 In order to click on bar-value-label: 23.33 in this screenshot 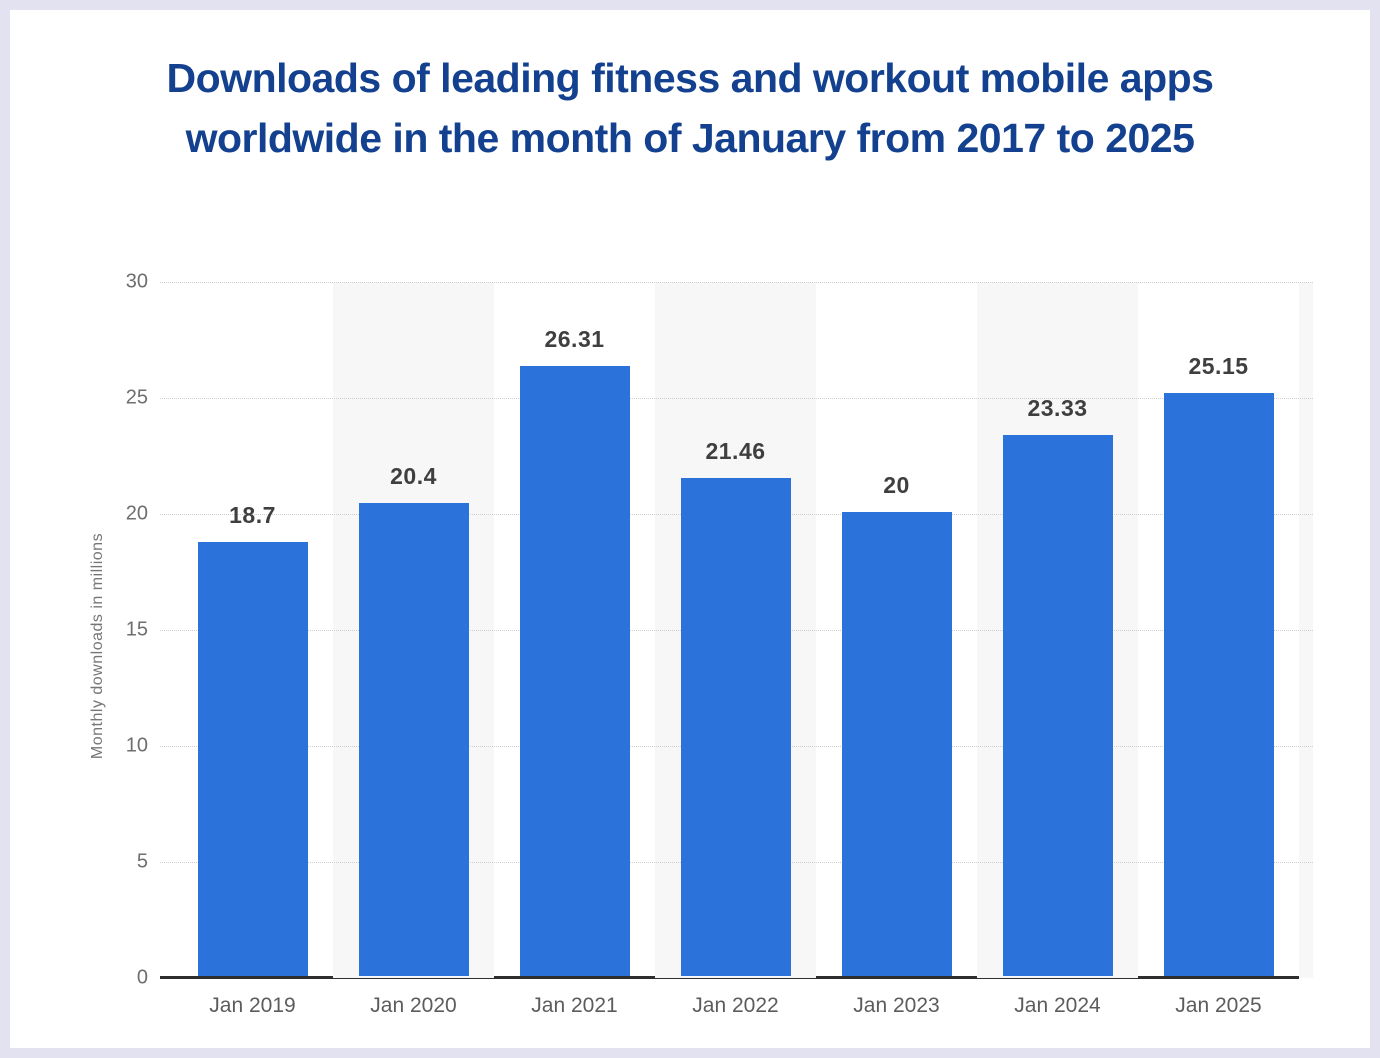, I will do `click(1057, 407)`.